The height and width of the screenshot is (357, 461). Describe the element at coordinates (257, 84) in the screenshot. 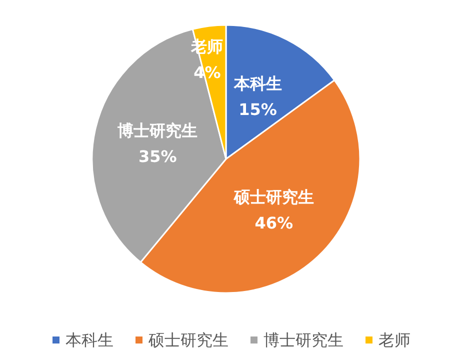

I see `slice-label: 本科生` at that location.